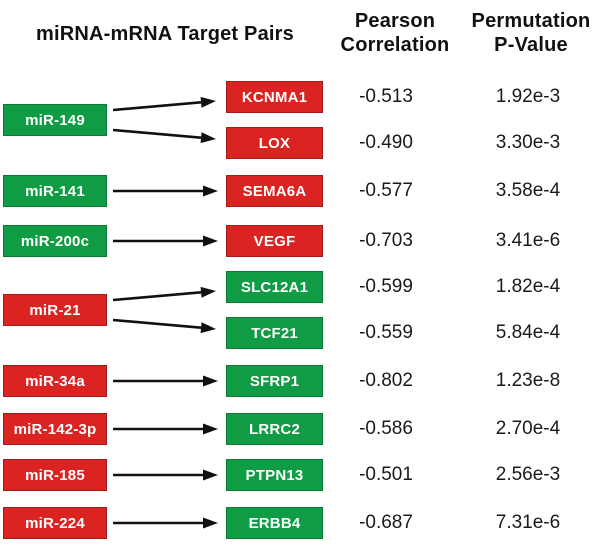 The width and height of the screenshot is (600, 553). What do you see at coordinates (386, 96) in the screenshot?
I see `correlation-value-KCNMA1: -0.513` at bounding box center [386, 96].